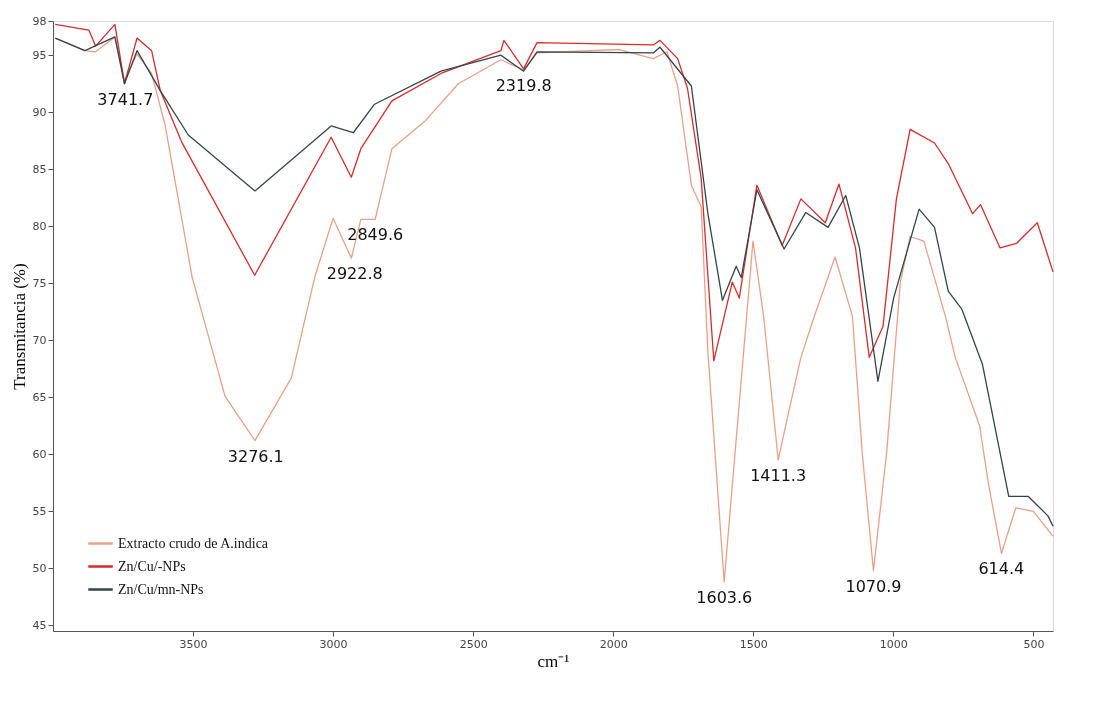 The width and height of the screenshot is (1110, 708). Describe the element at coordinates (753, 644) in the screenshot. I see `x-tick-label: 1500` at that location.